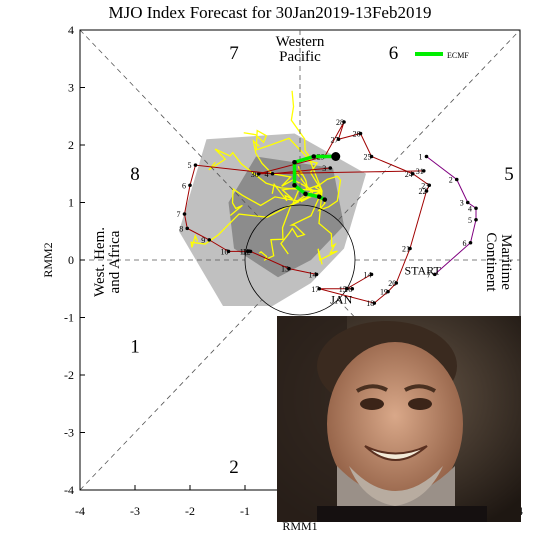 This screenshot has width=547, height=547. I want to click on phase-label: 1, so click(135, 346).